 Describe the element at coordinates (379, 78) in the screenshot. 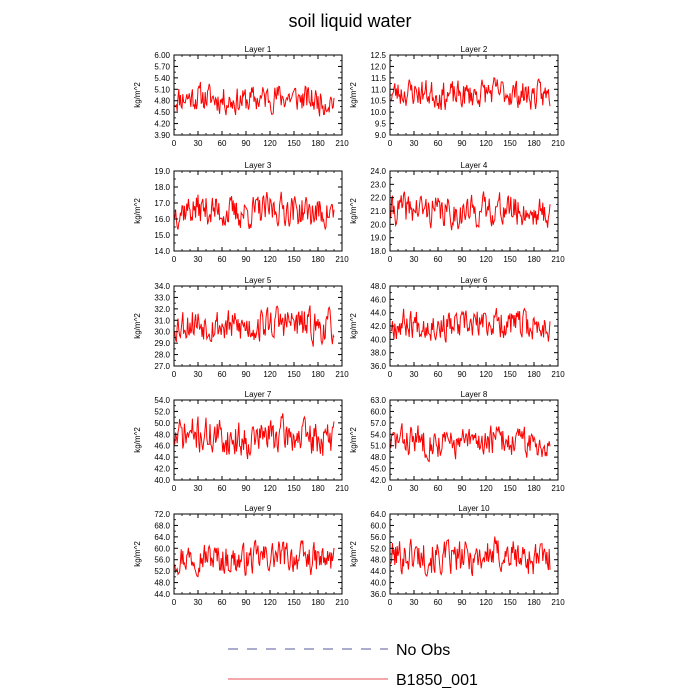

I see `y-tick-label: 11.5` at that location.